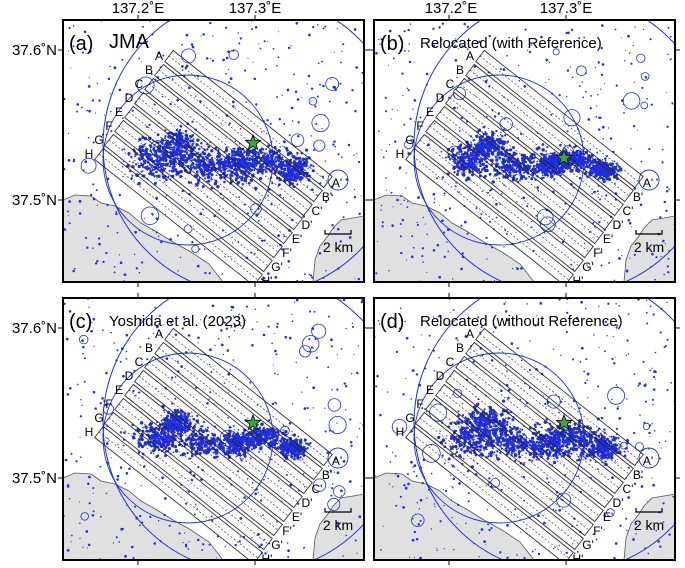 The height and width of the screenshot is (568, 685). Describe the element at coordinates (454, 516) in the screenshot. I see `land-area` at that location.